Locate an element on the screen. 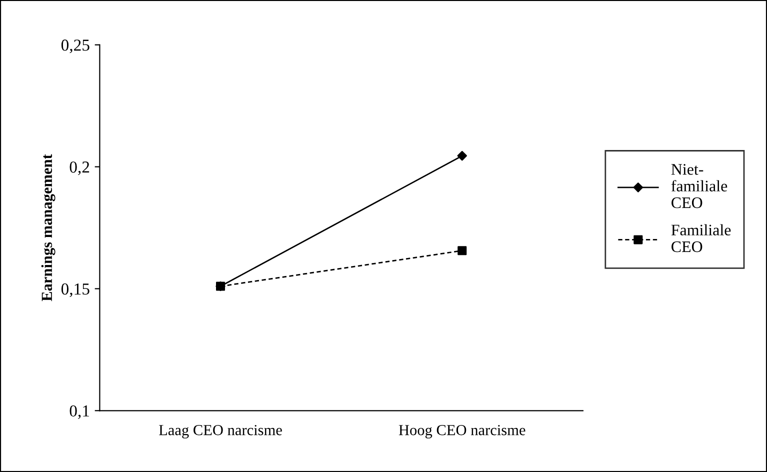 The image size is (767, 472). legend-label: Niet- familiale CEO is located at coordinates (699, 186).